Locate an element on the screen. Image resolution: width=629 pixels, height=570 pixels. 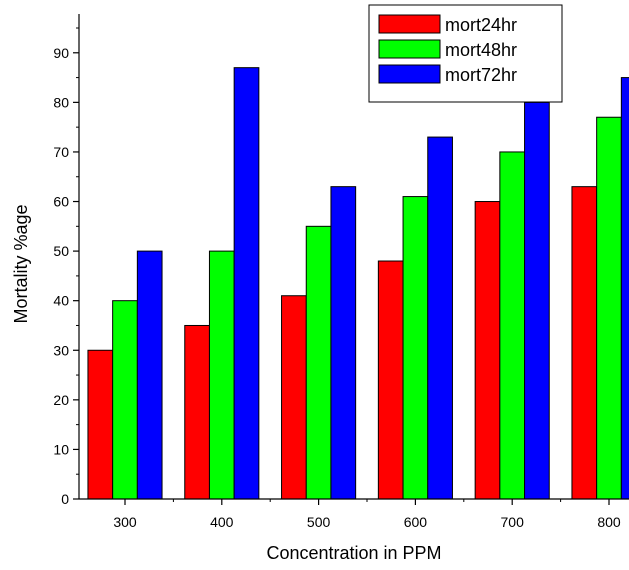
y-tick-label: 0 is located at coordinates (65, 499).